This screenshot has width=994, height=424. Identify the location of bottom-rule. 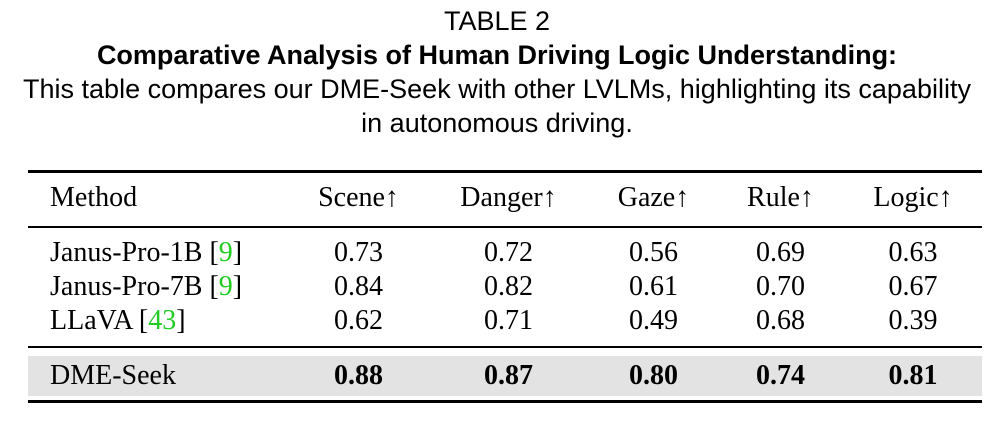
(505, 401).